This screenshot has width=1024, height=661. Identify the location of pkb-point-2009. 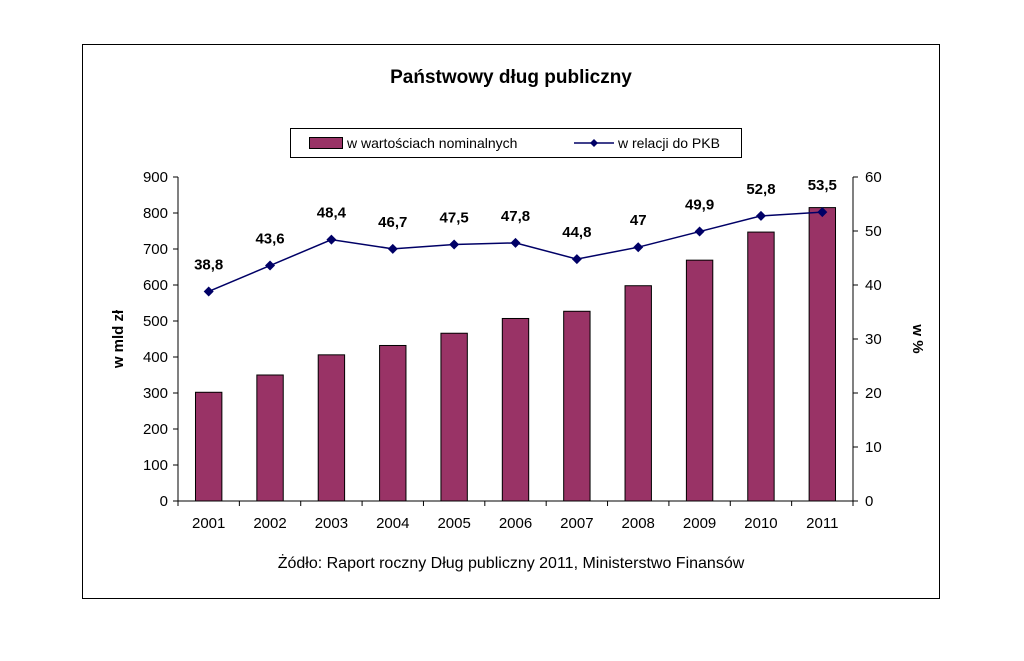
(699, 231).